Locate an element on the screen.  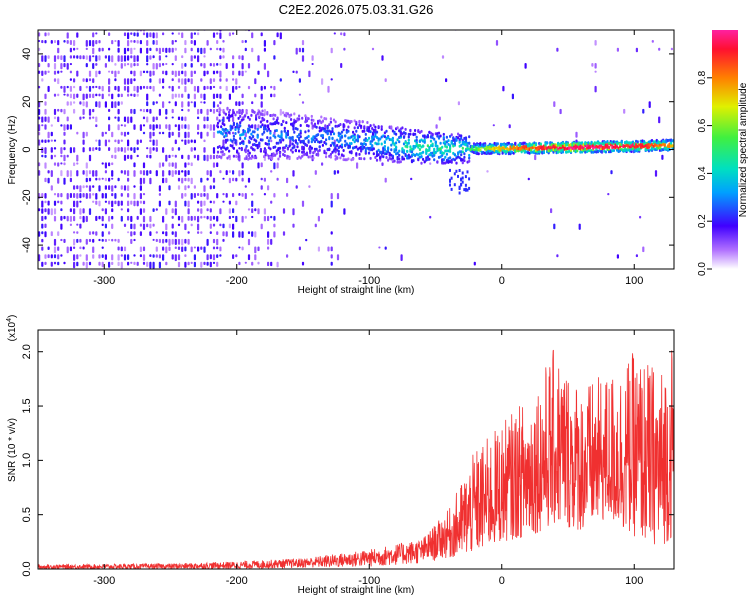
colorbar-tick-label: 0.0 is located at coordinates (702, 269).